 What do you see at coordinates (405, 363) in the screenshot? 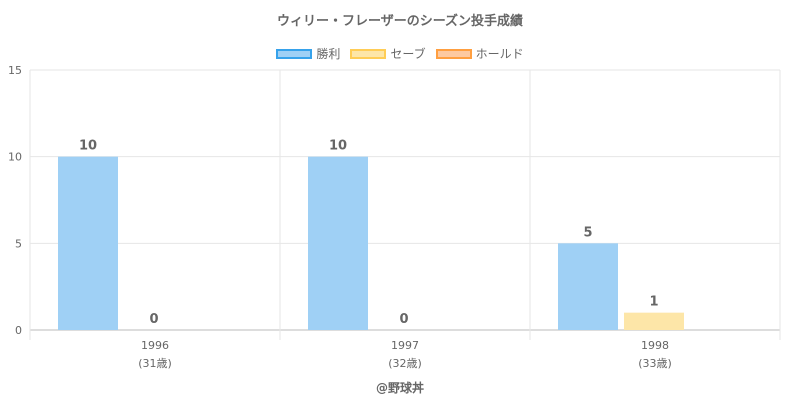
I see `x-tick-sublabel: (32歳)` at bounding box center [405, 363].